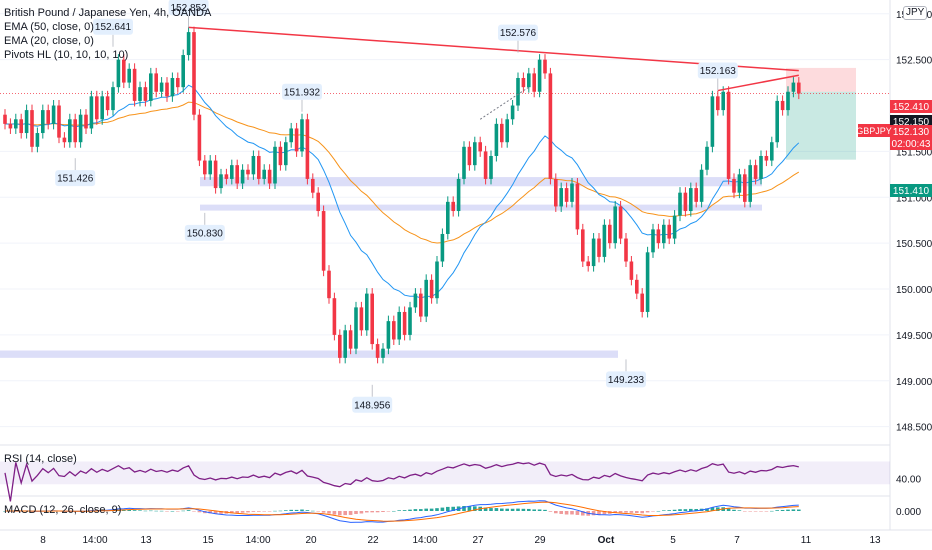 Image resolution: width=932 pixels, height=550 pixels. What do you see at coordinates (875, 540) in the screenshot?
I see `time-tick-label: 13` at bounding box center [875, 540].